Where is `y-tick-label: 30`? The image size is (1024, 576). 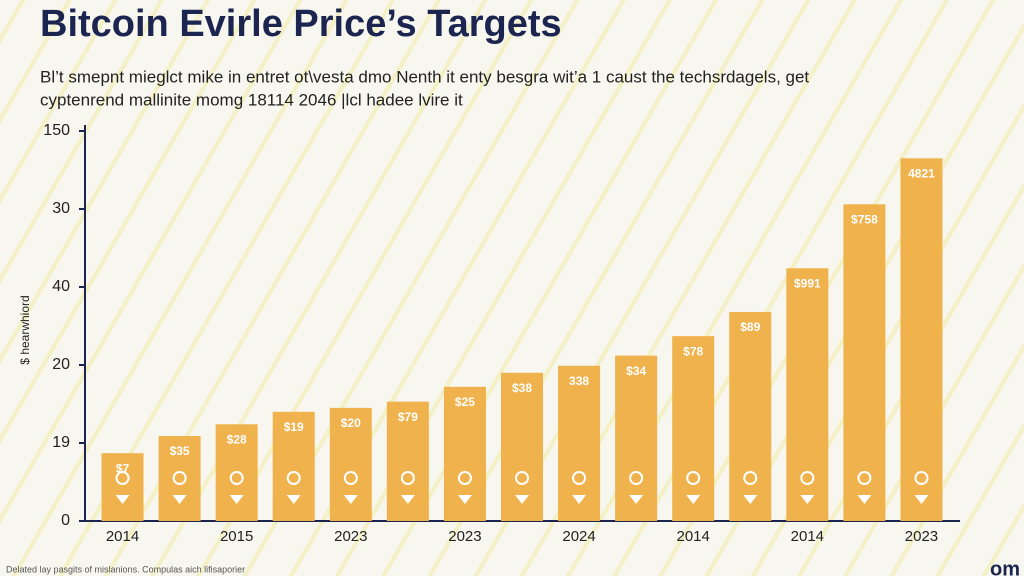 y-tick-label: 30 is located at coordinates (61, 208).